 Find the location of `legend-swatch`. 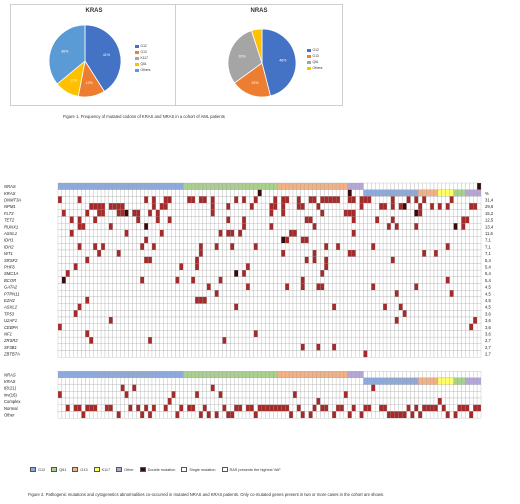

legend-swatch is located at coordinates (137, 46).